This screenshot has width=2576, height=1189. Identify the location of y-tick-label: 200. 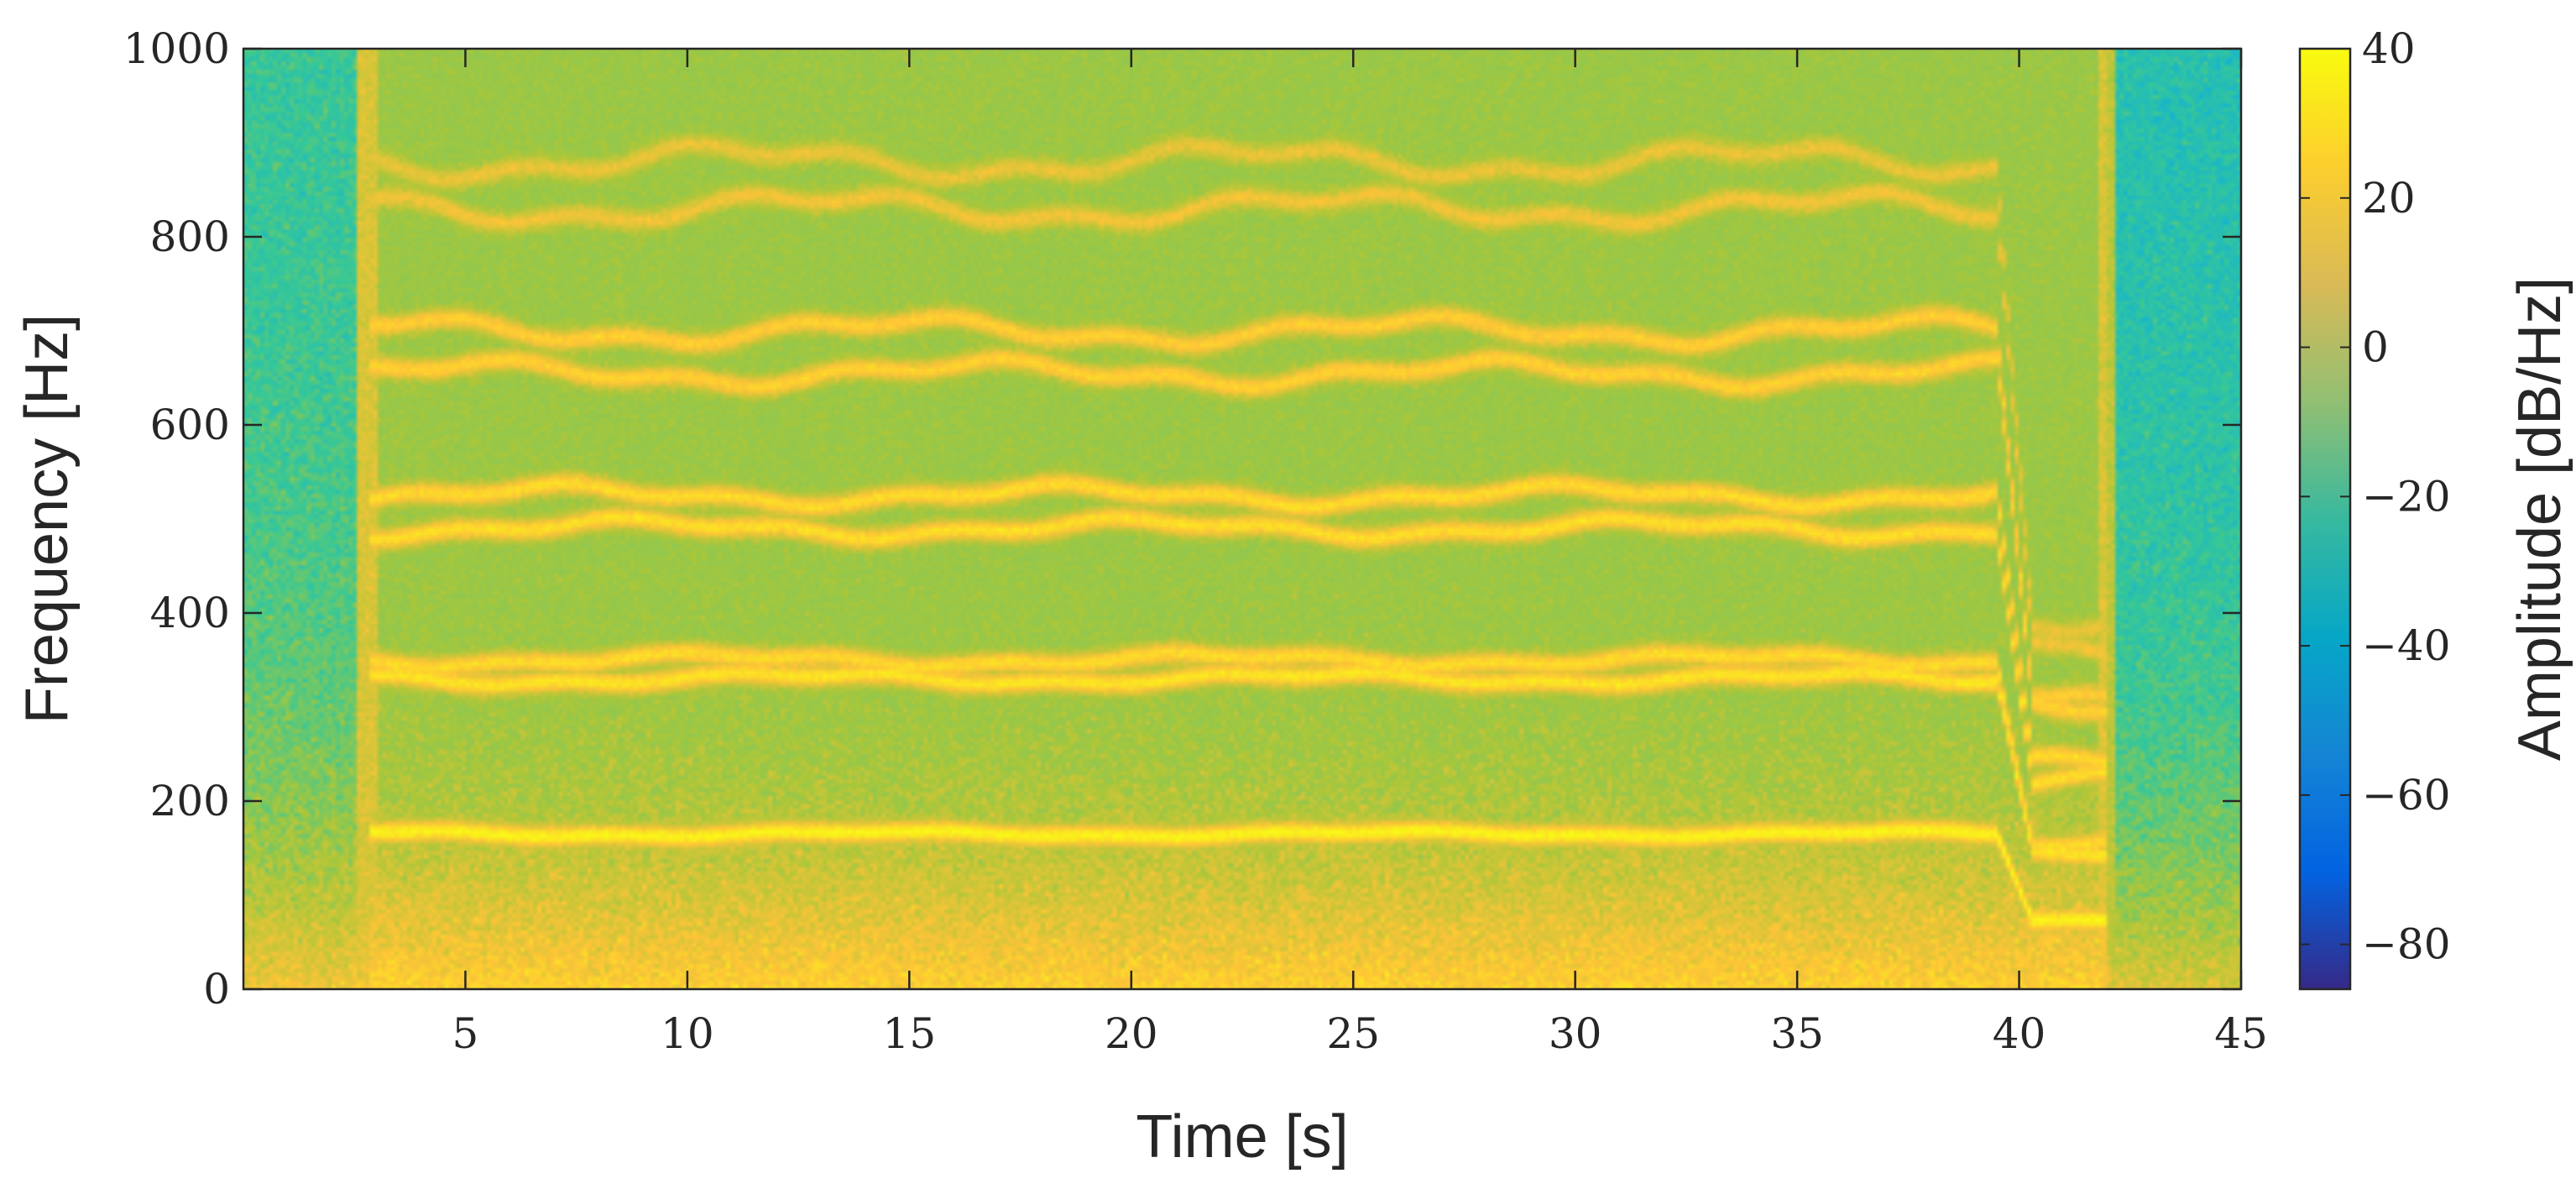
(190, 801).